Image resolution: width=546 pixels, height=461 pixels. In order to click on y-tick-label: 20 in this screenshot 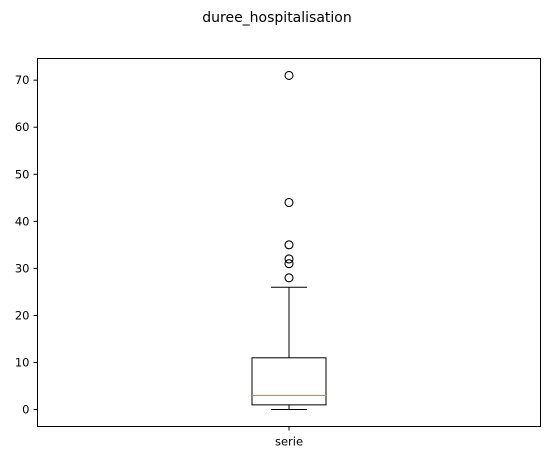, I will do `click(22, 315)`.